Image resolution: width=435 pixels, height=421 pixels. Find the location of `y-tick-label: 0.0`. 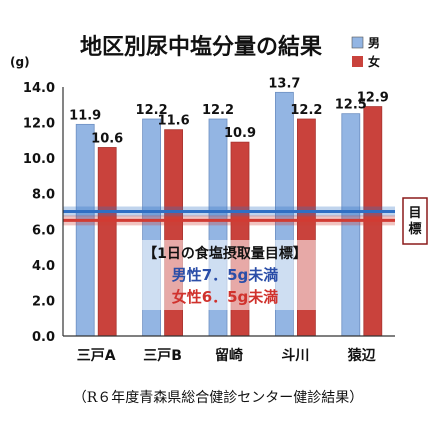

y-tick-label: 0.0 is located at coordinates (43, 337).